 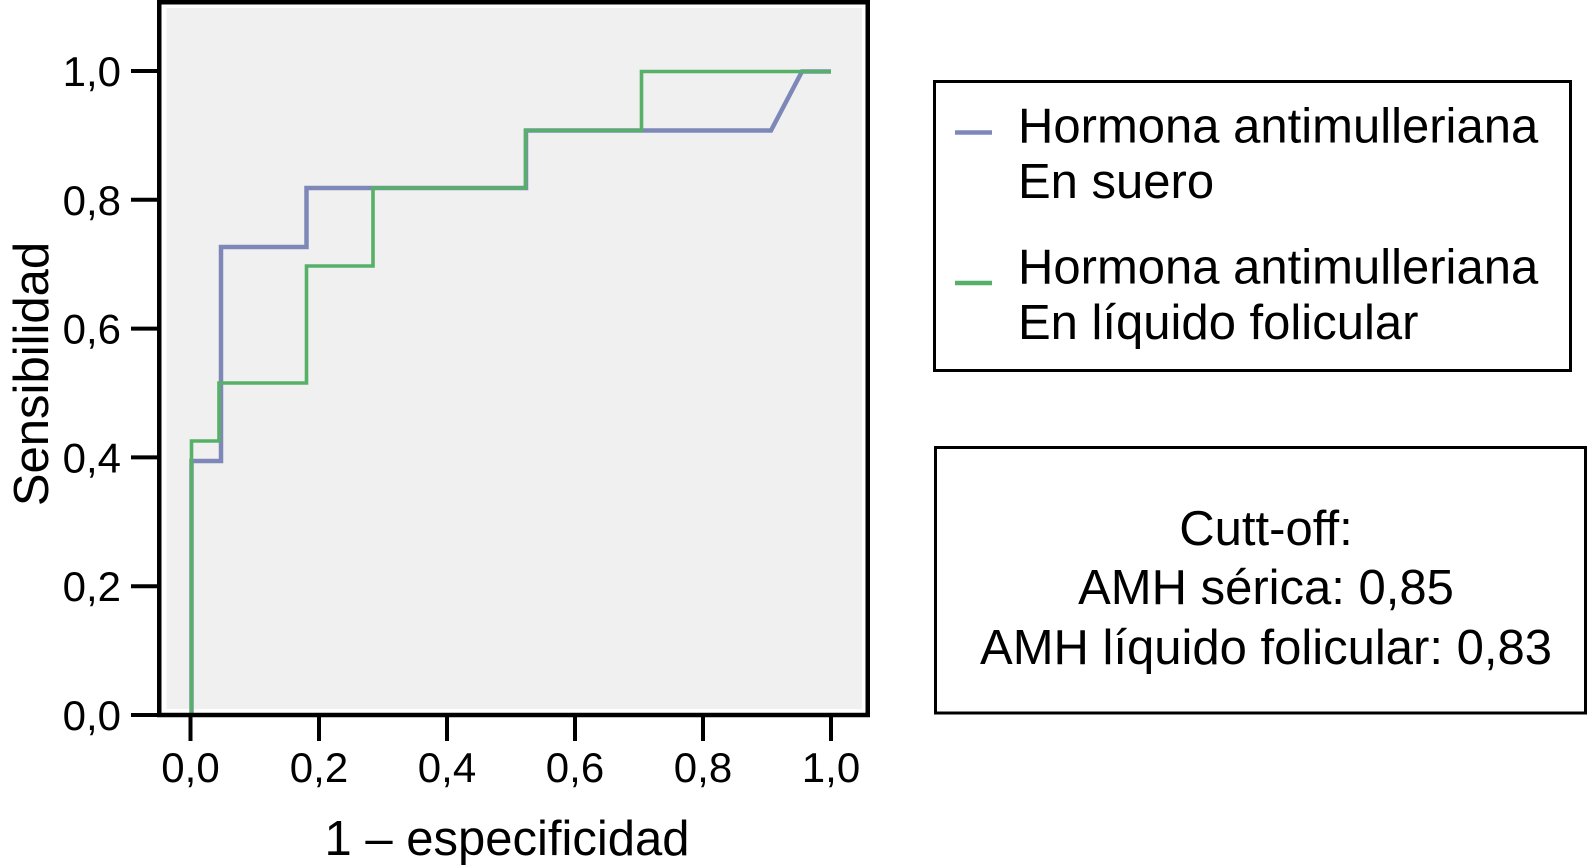 I want to click on svg-text: Cutt-off:, so click(x=1265, y=529).